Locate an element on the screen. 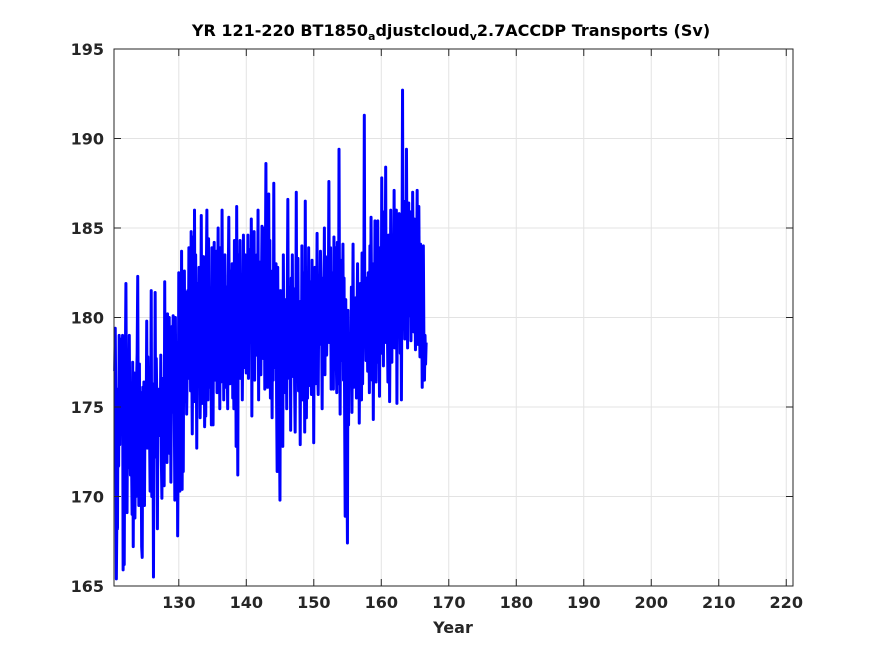 The height and width of the screenshot is (656, 875). x-axis-label: Year is located at coordinates (452, 627).